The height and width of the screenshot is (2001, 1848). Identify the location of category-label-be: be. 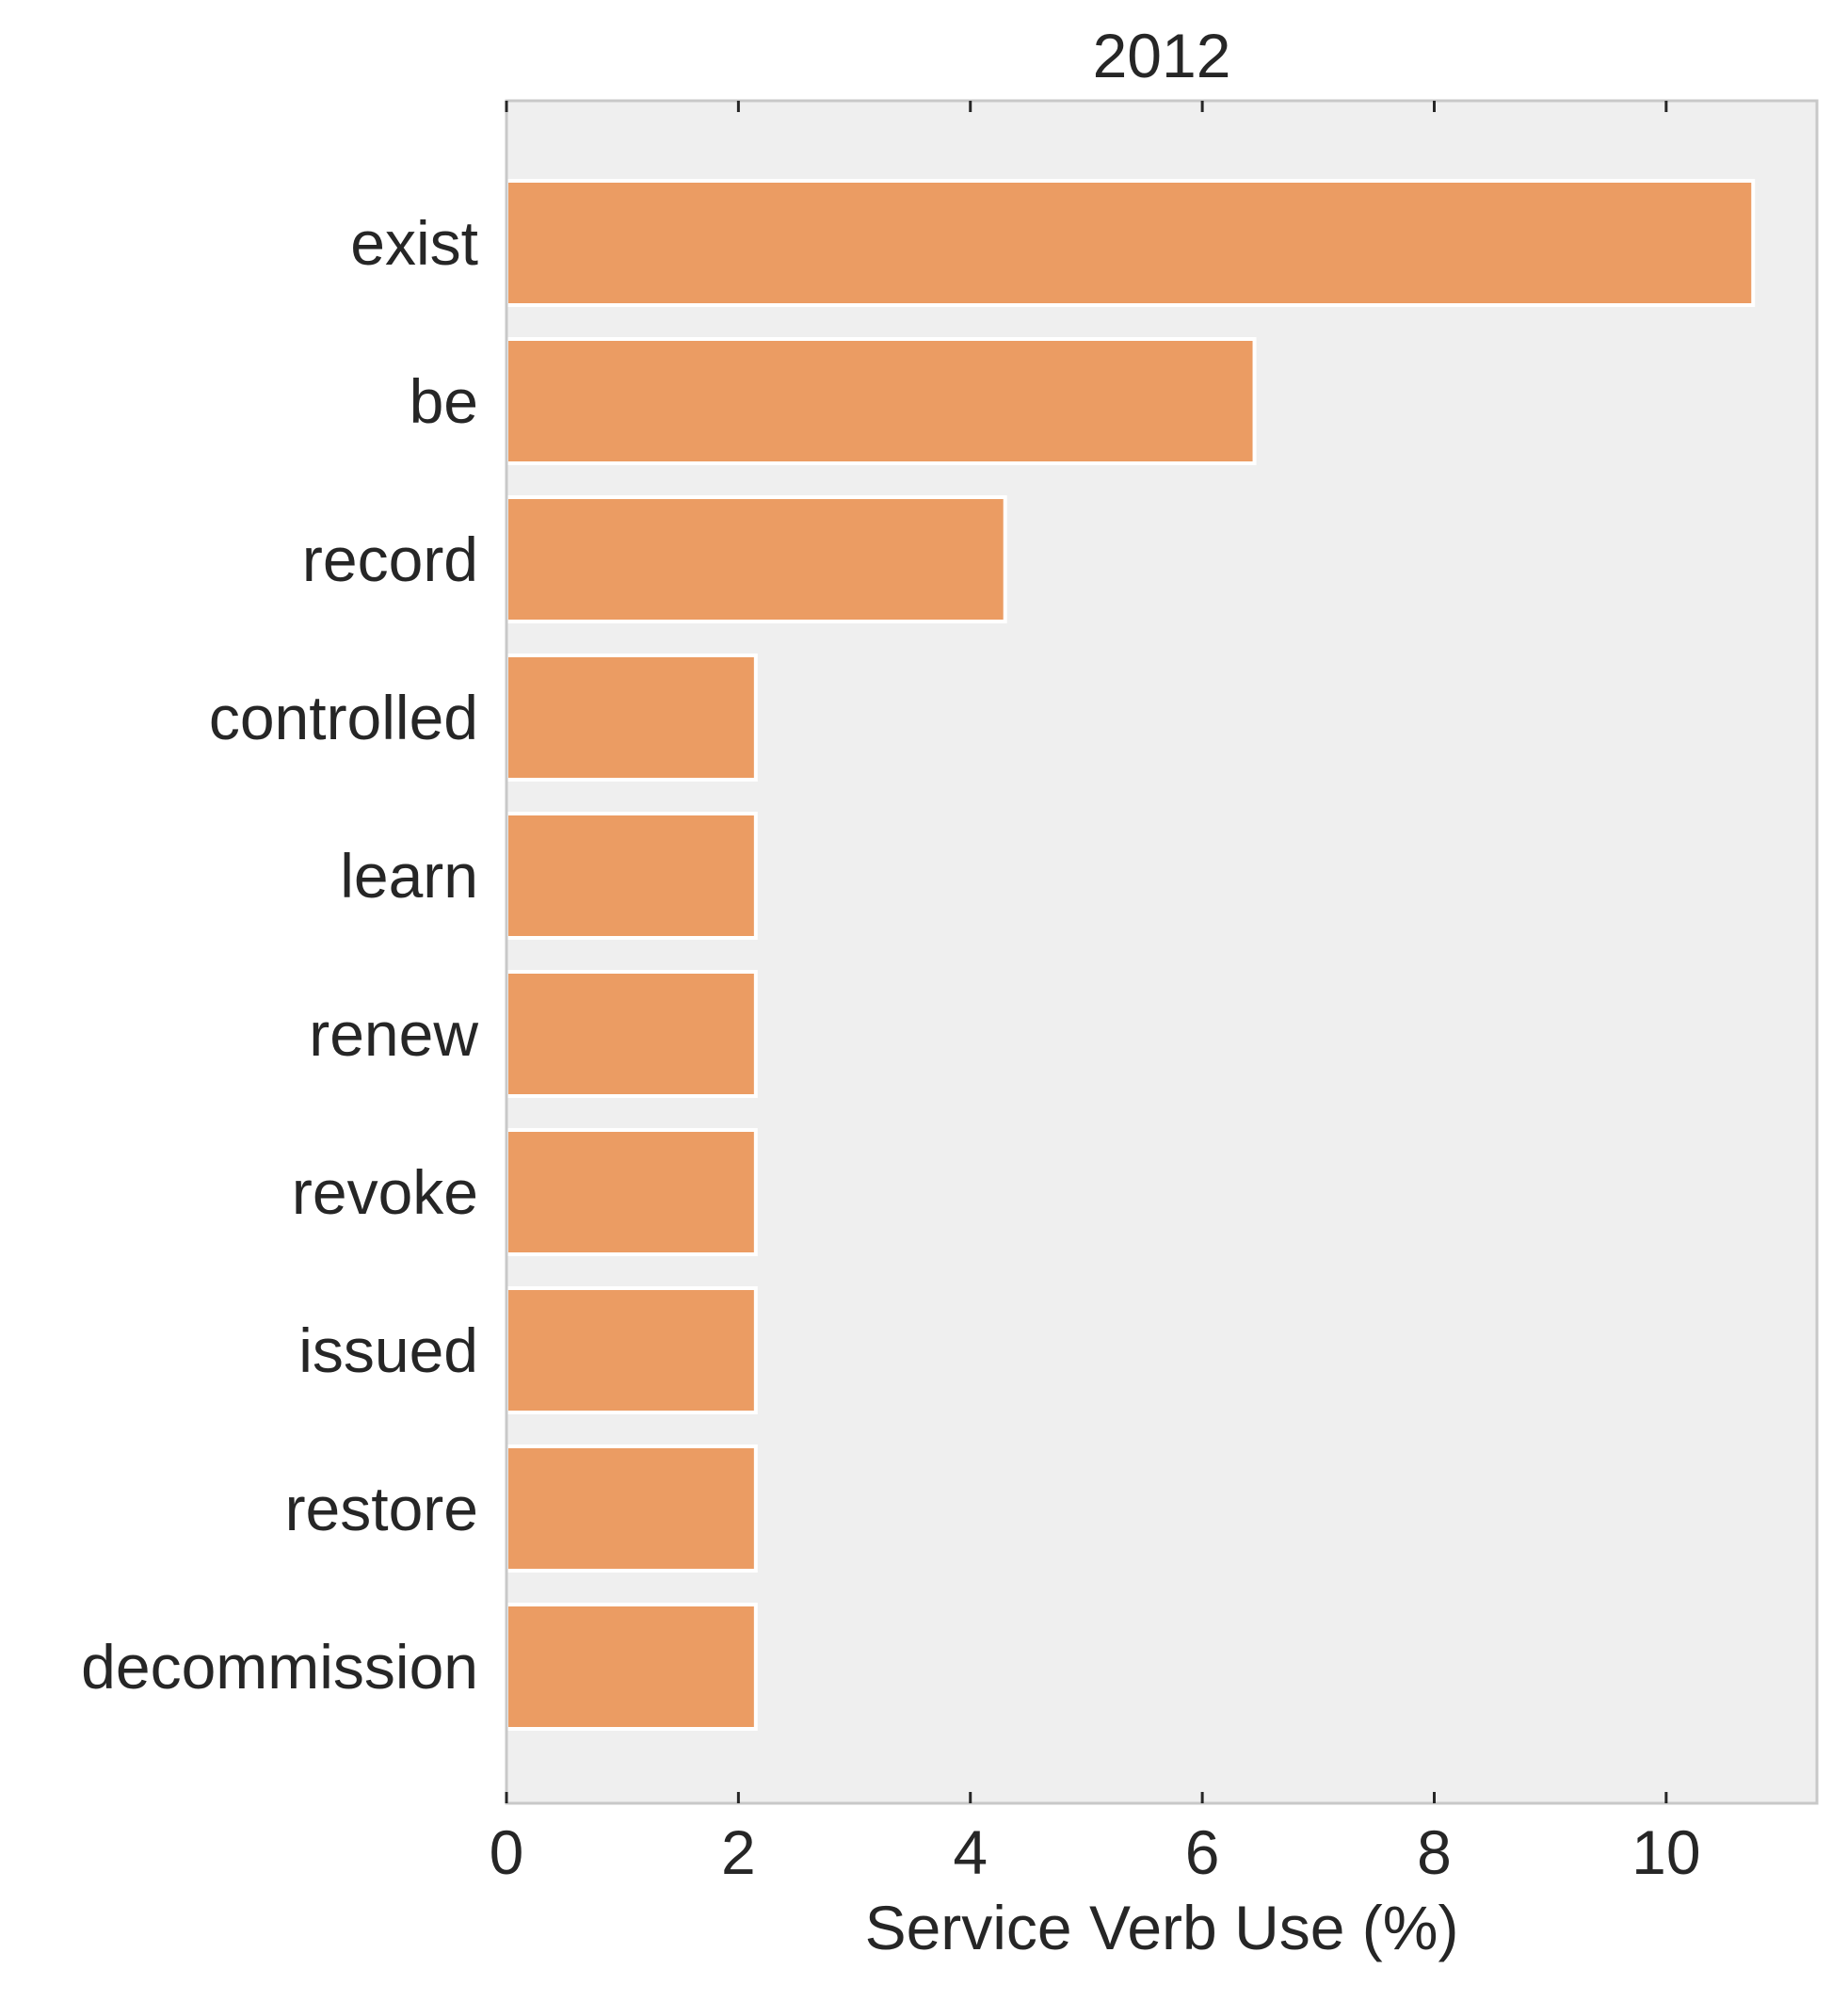
(444, 401).